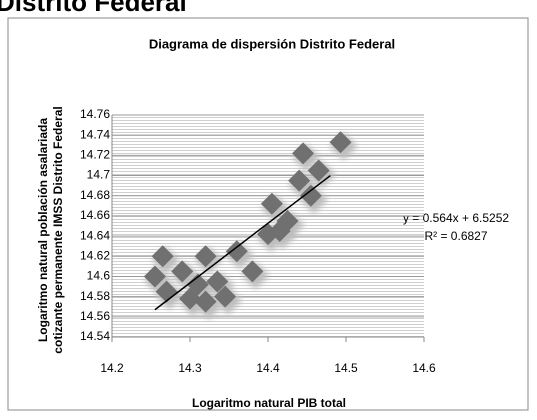 The width and height of the screenshot is (537, 420). What do you see at coordinates (269, 403) in the screenshot?
I see `x-axis-label: Logaritmo natural PIB total` at bounding box center [269, 403].